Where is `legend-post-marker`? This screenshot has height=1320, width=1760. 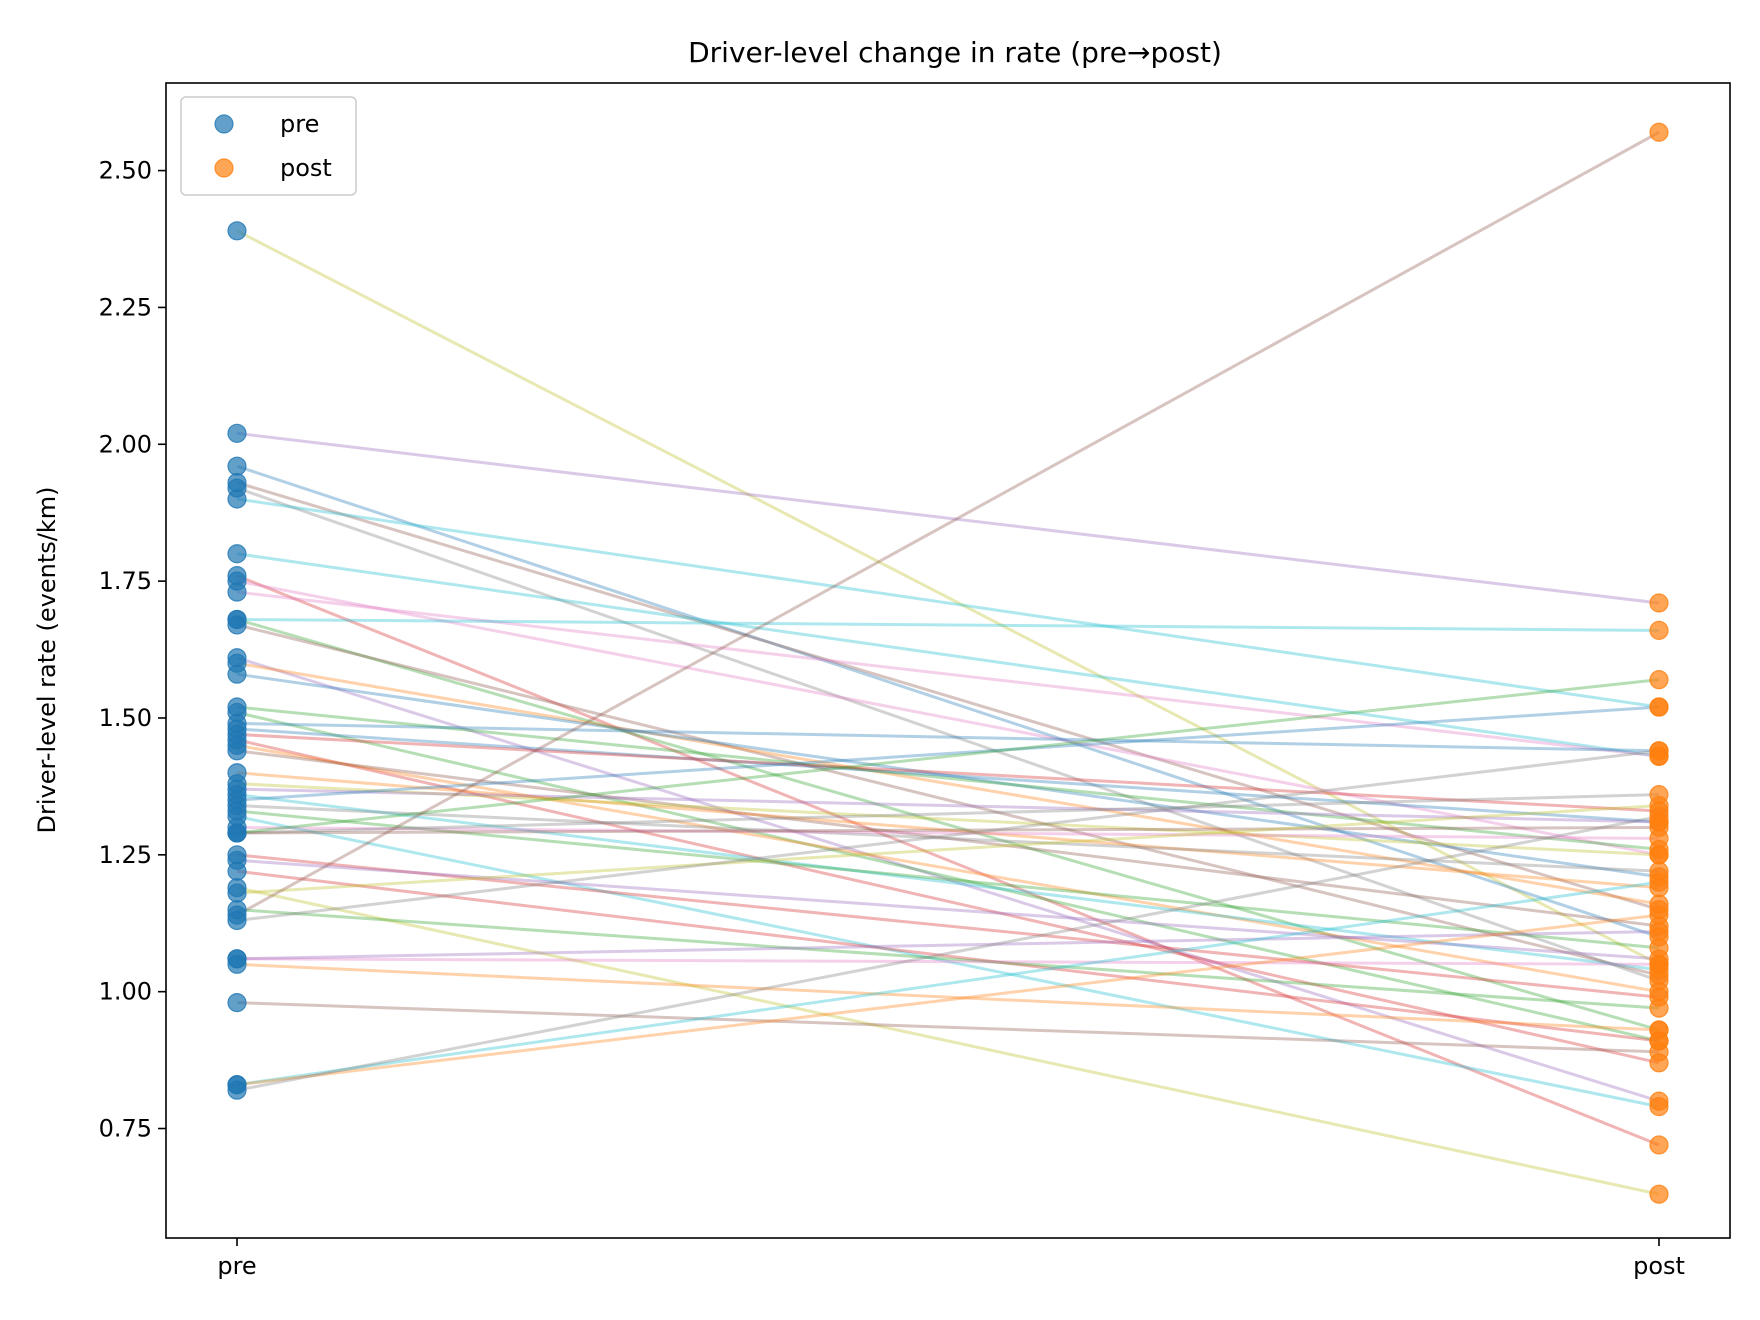 legend-post-marker is located at coordinates (224, 168).